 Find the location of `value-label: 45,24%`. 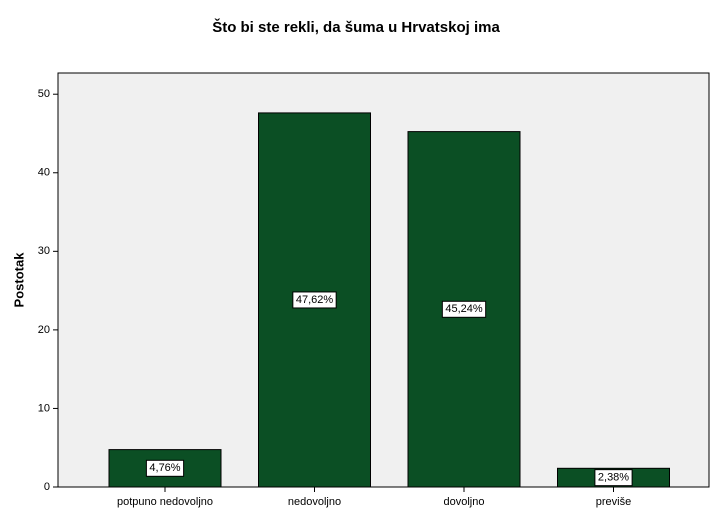

value-label: 45,24% is located at coordinates (464, 309).